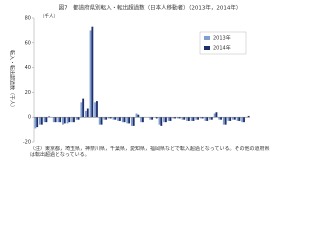 The image size is (320, 240). I want to click on y-tick-label: 20, so click(28, 93).